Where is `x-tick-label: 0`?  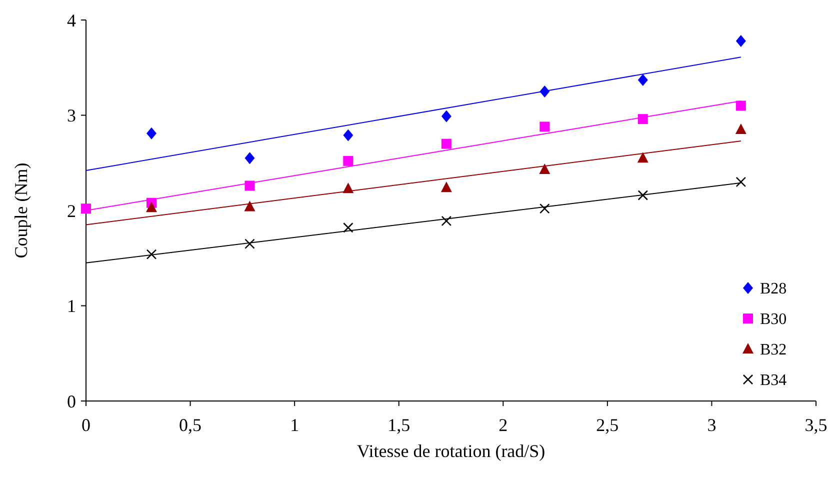 x-tick-label: 0 is located at coordinates (86, 425).